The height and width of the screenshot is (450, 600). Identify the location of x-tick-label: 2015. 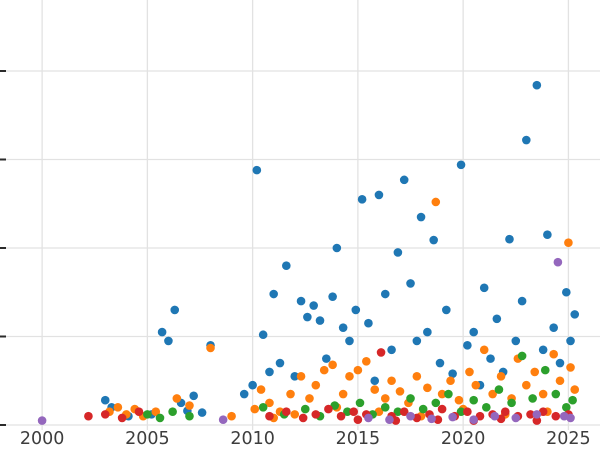
(358, 439).